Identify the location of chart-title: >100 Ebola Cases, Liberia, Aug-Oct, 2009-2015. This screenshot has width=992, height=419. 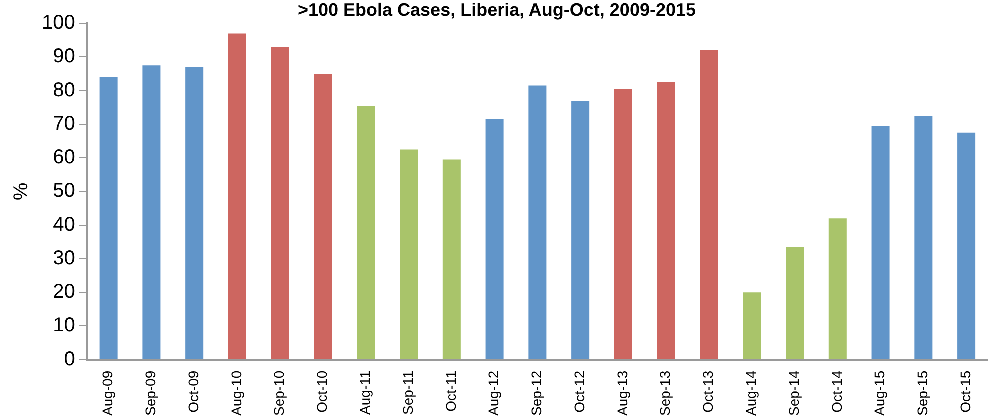
(497, 10).